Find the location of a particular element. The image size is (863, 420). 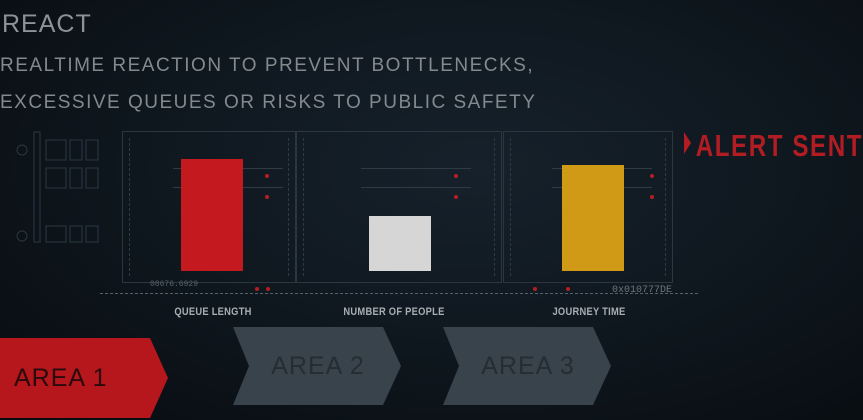

queue-length-panel is located at coordinates (209, 207).